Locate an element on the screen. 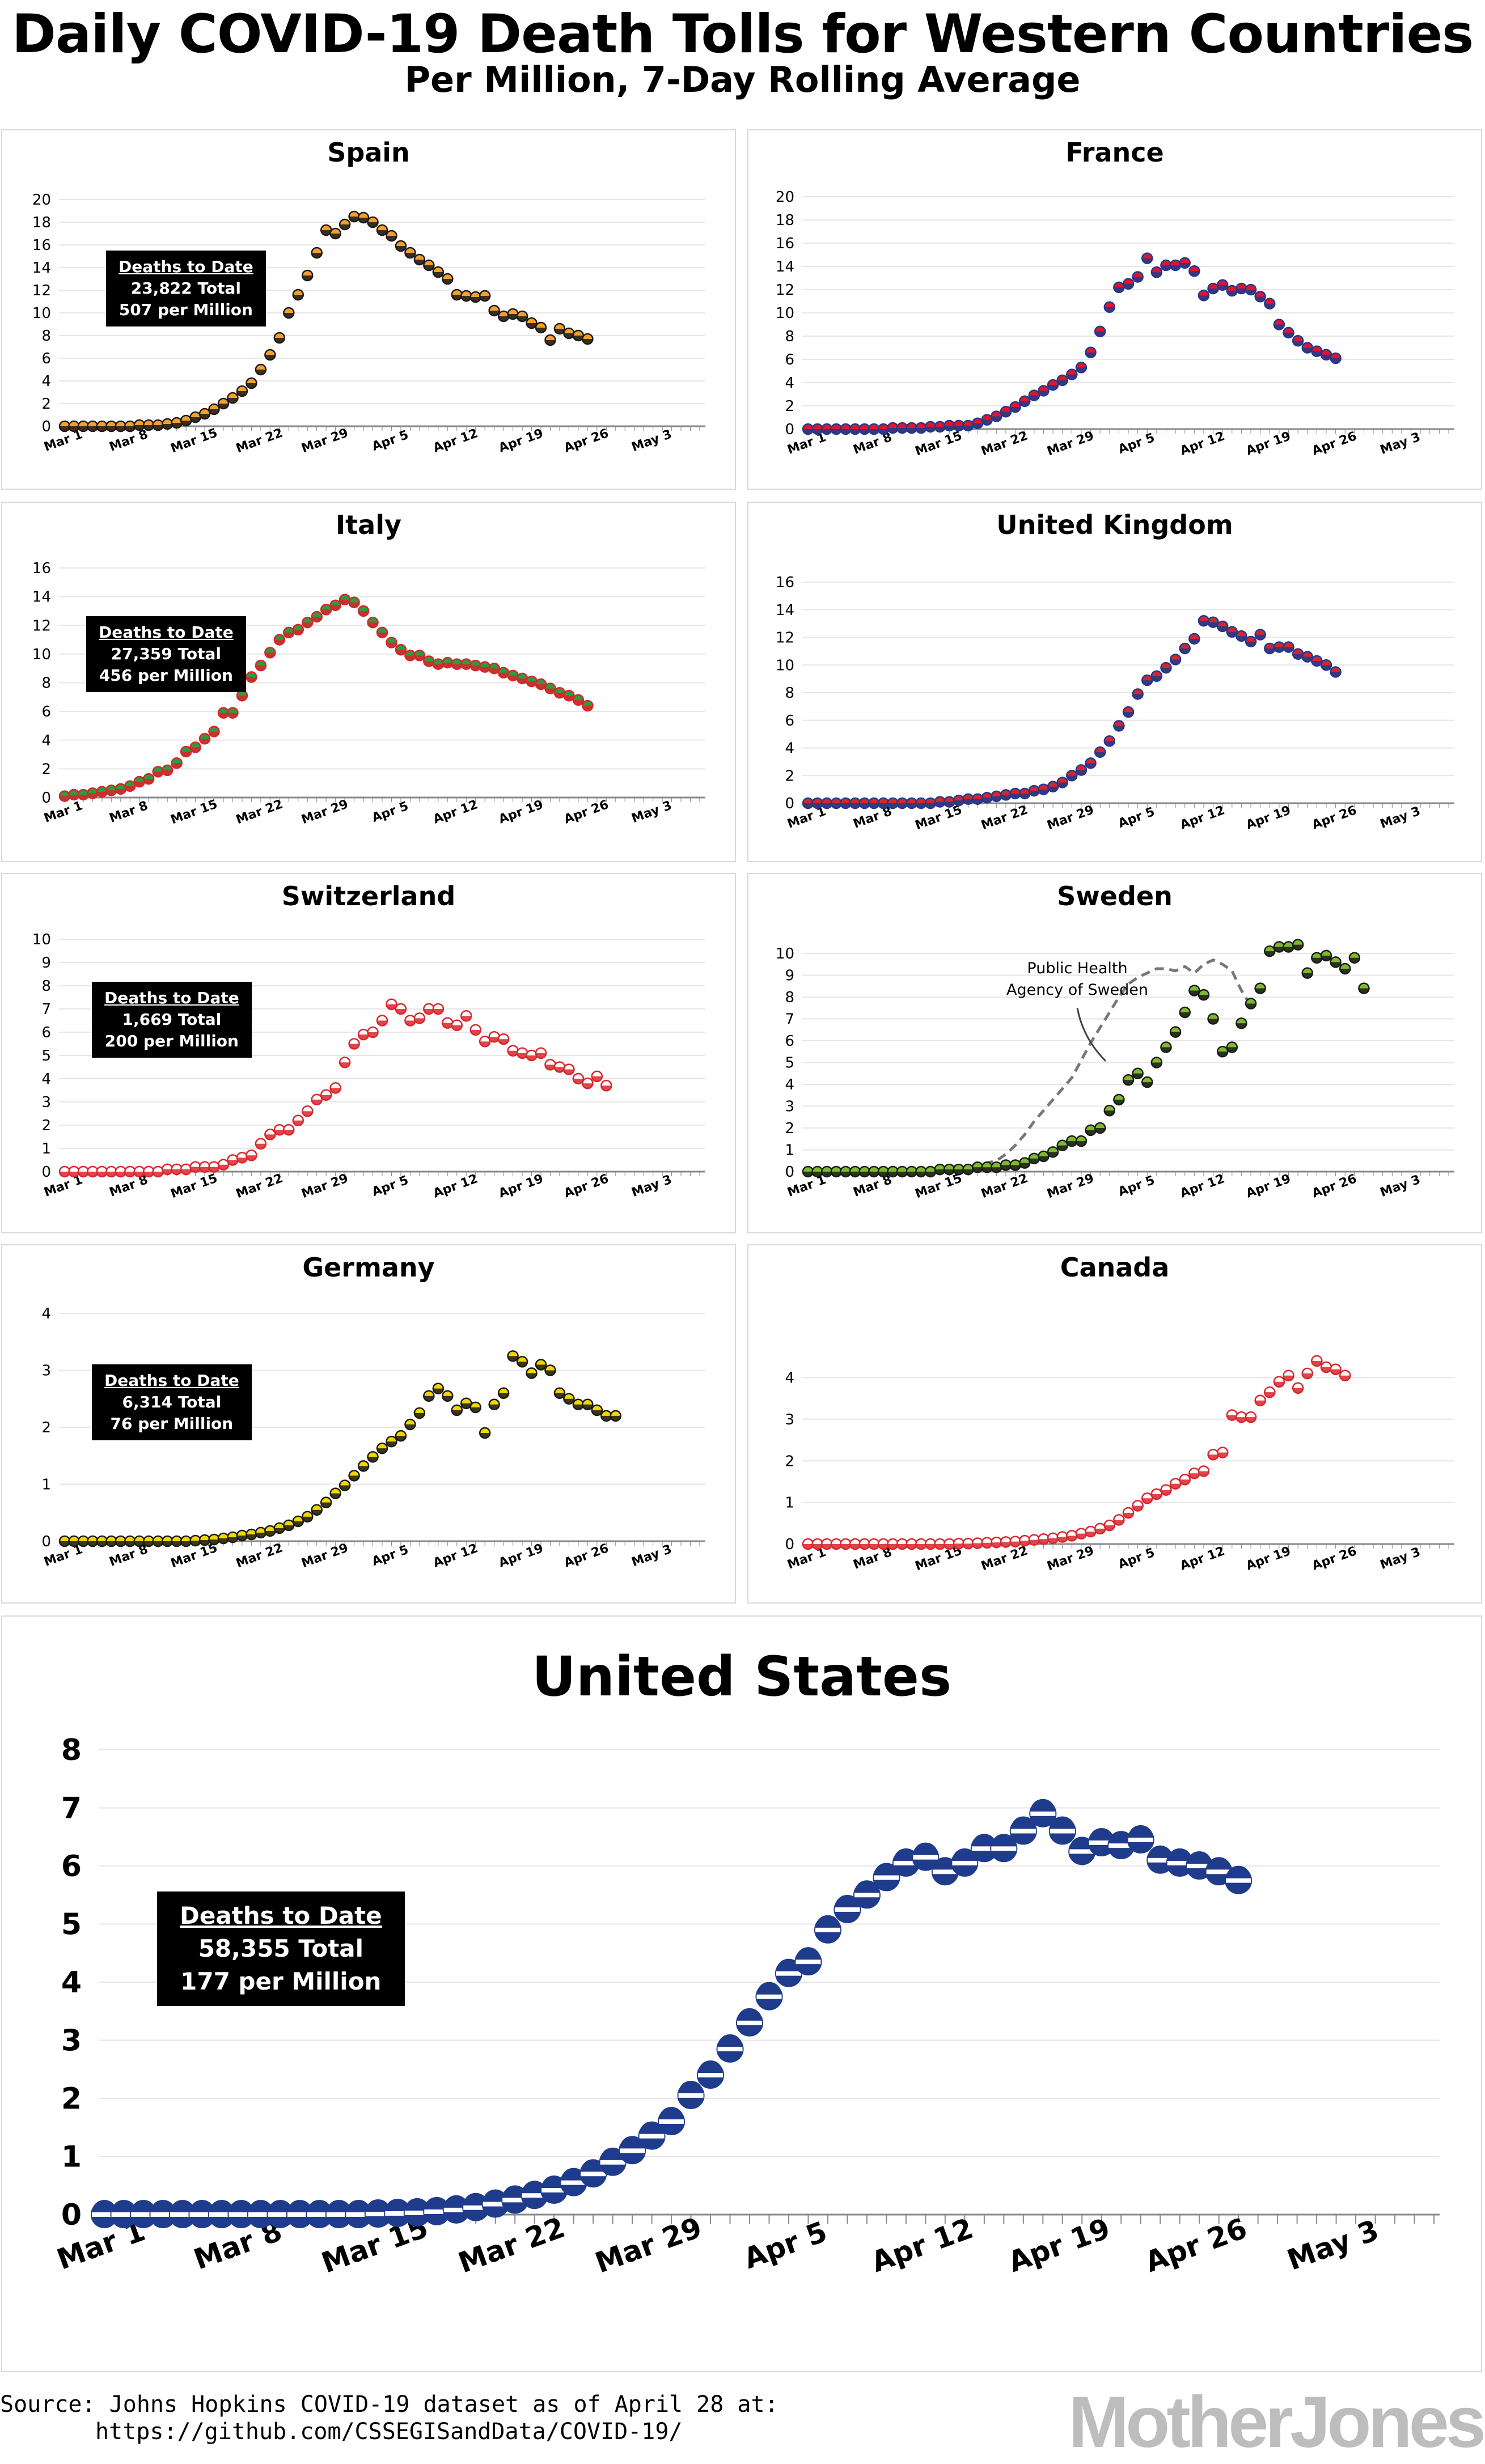  x-tick-label: Mar 8 is located at coordinates (129, 812).